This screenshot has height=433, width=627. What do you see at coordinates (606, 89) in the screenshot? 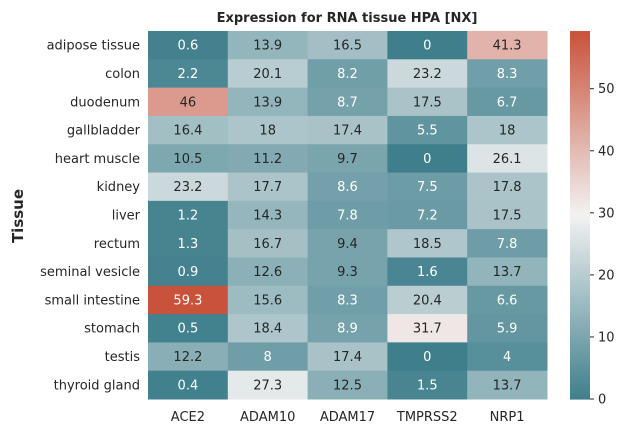
I see `colorbar-tick-label: 50` at bounding box center [606, 89].